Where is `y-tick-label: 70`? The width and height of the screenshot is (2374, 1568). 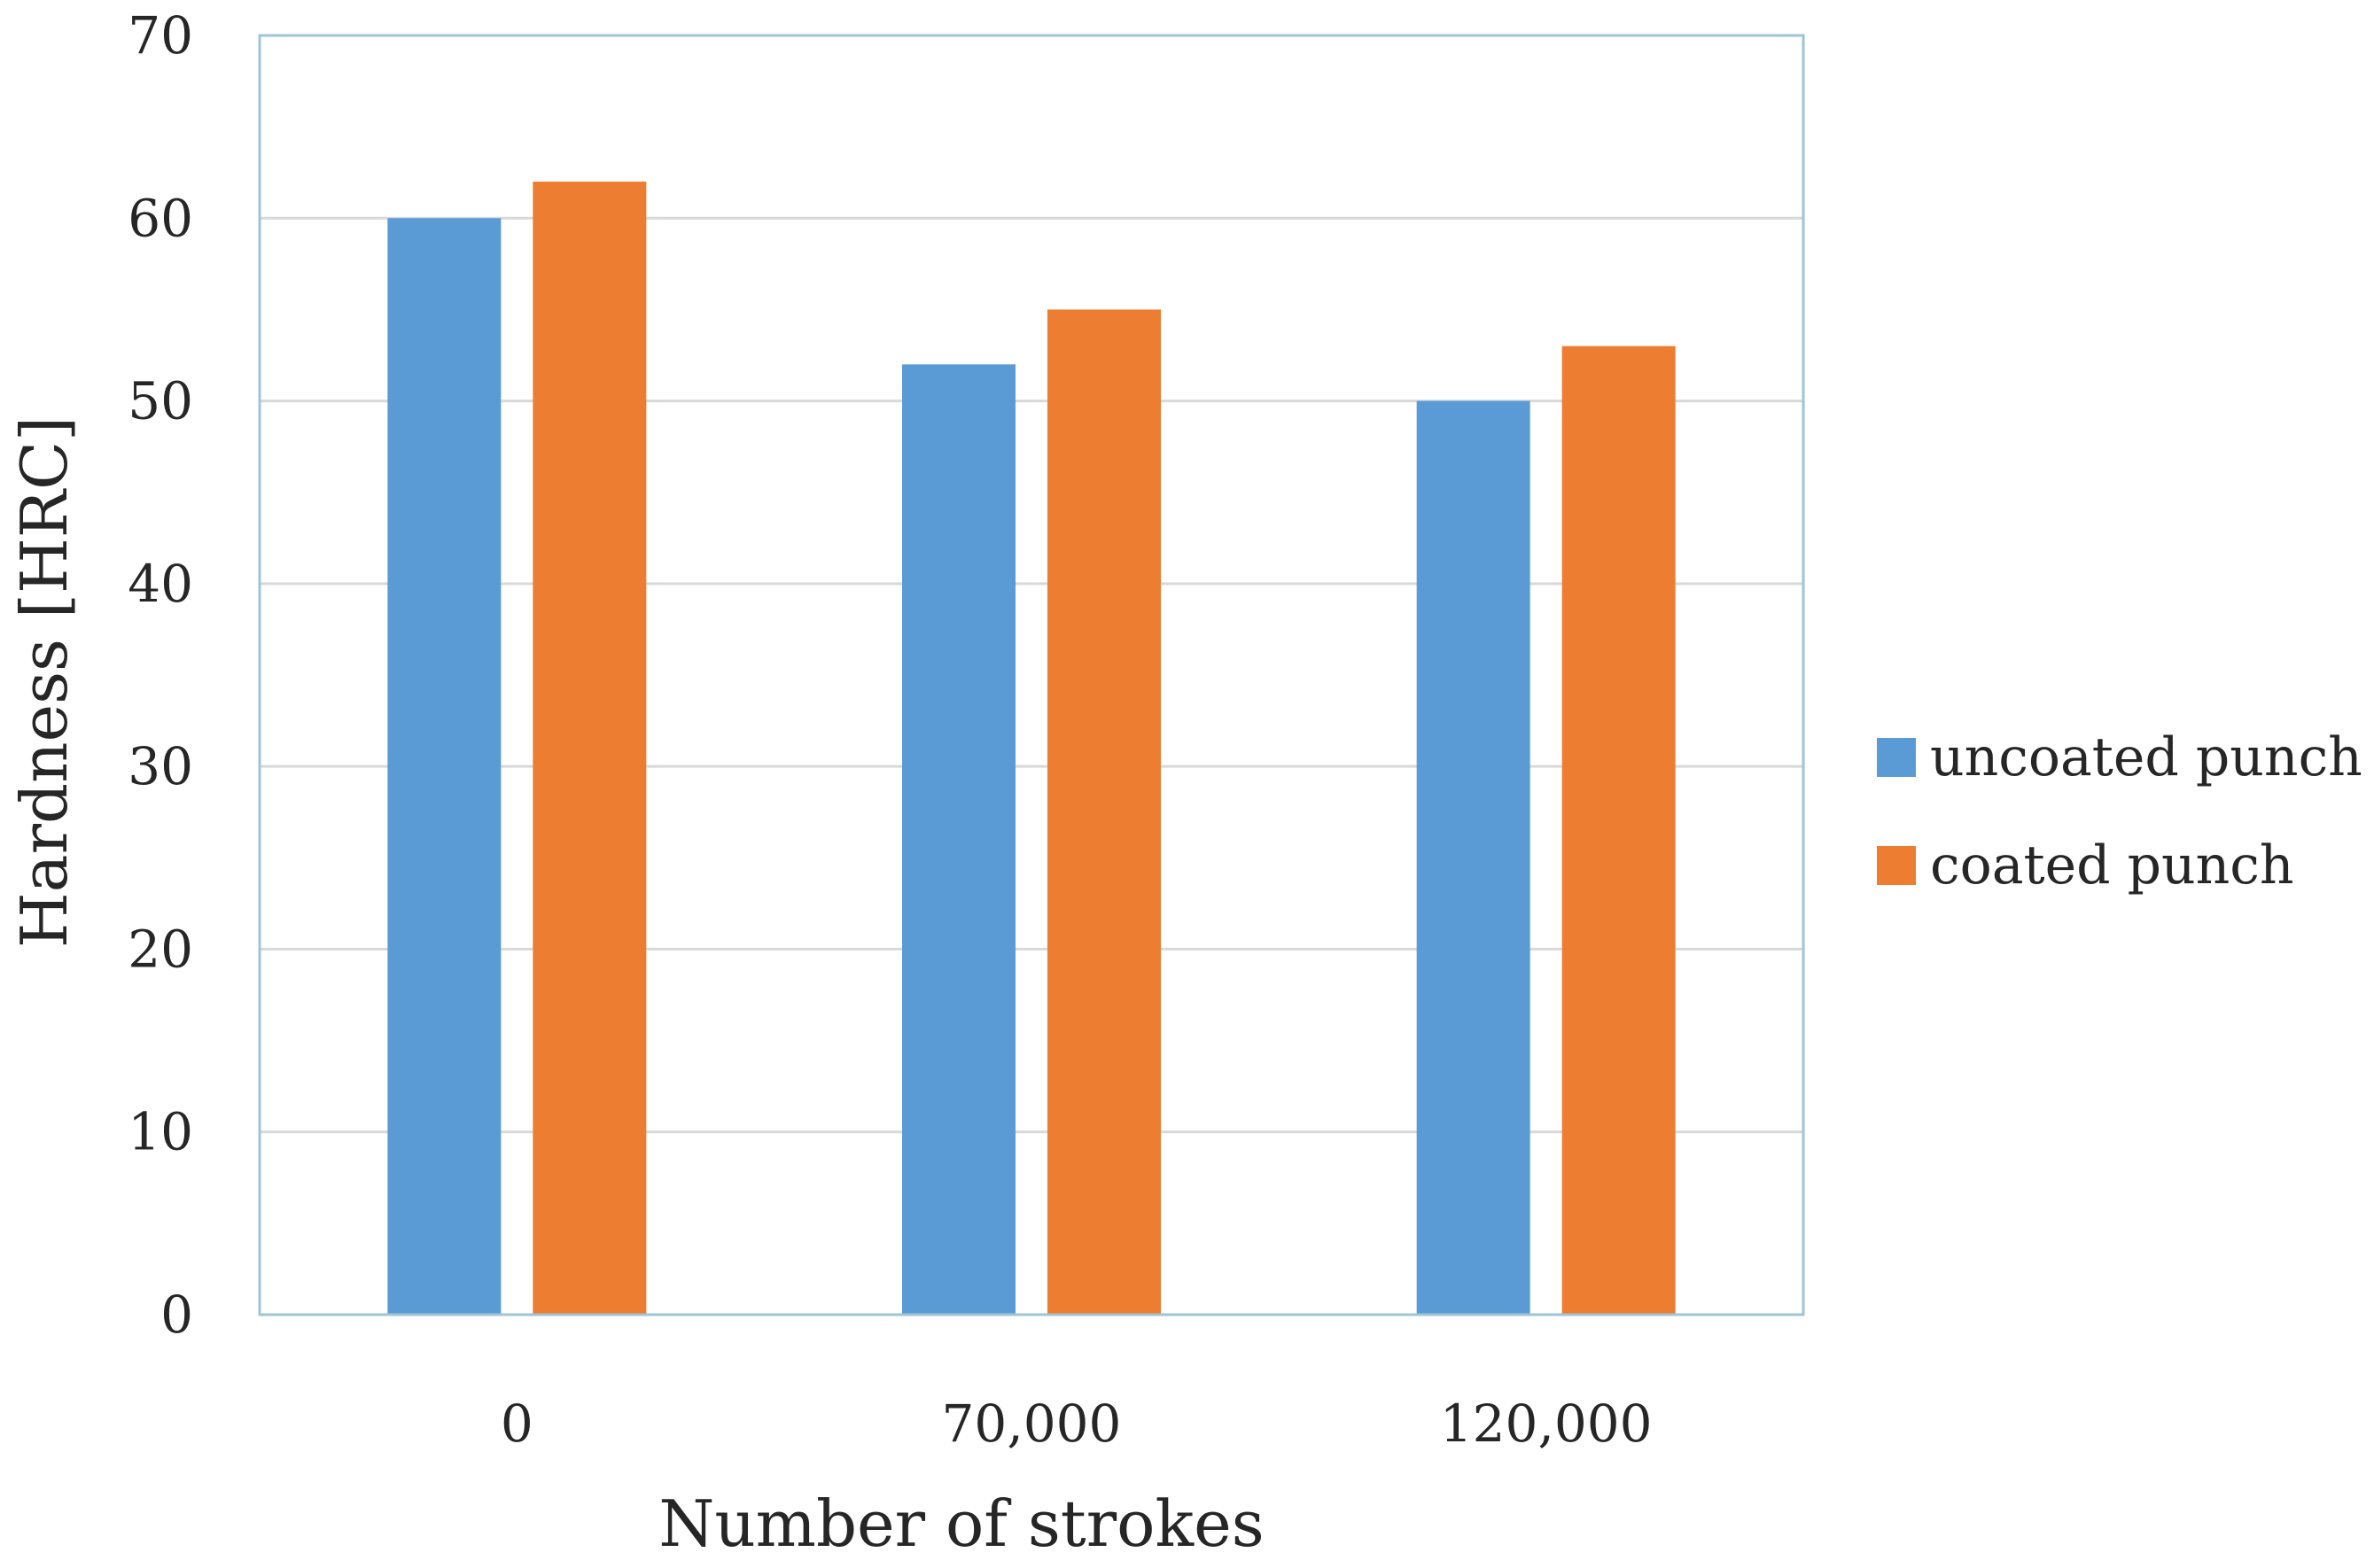 y-tick-label: 70 is located at coordinates (160, 35).